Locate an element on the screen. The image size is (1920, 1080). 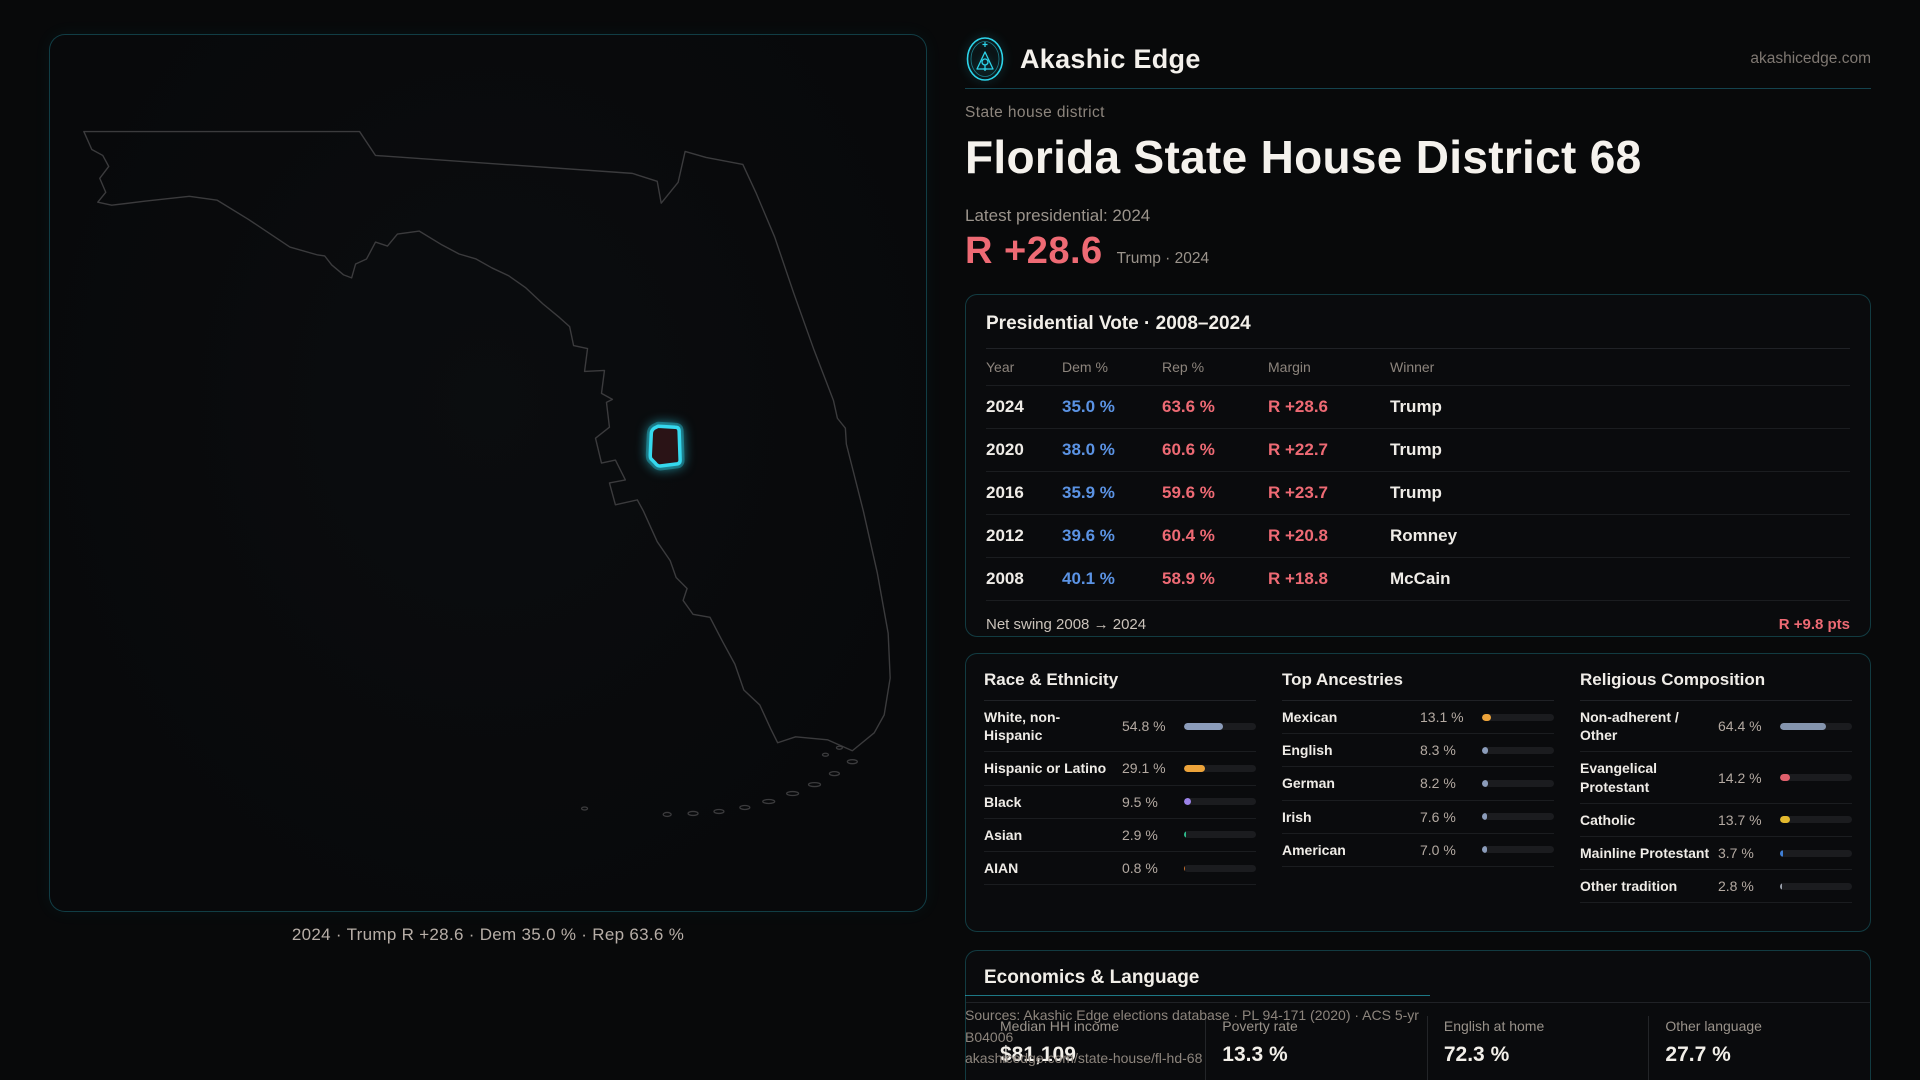
stat-value: 8.2 % is located at coordinates (1438, 783).